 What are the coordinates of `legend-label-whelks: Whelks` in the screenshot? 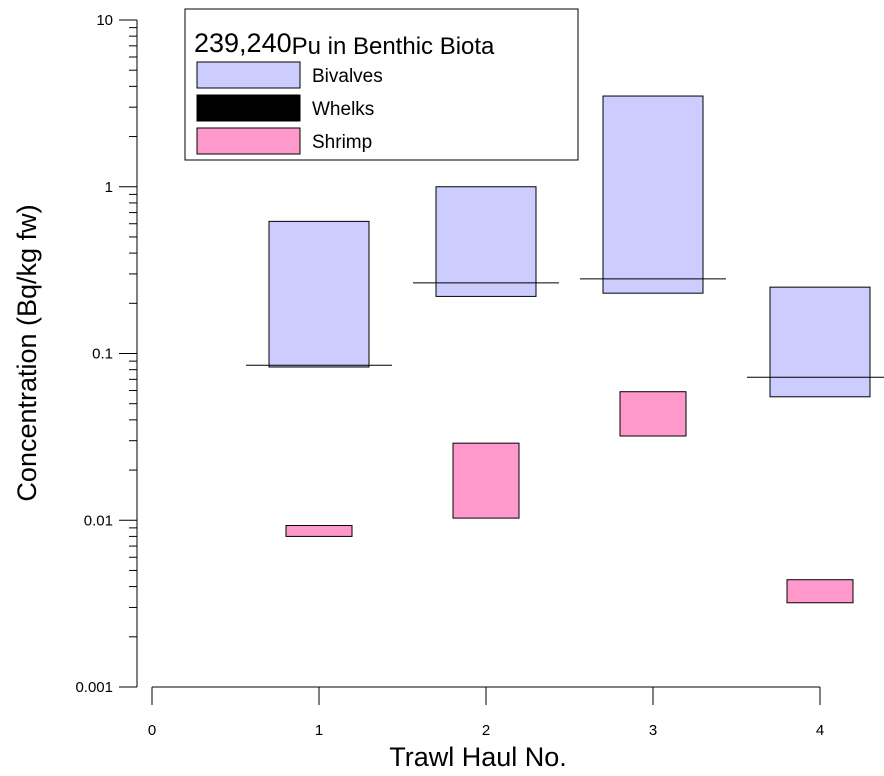 It's located at (343, 109).